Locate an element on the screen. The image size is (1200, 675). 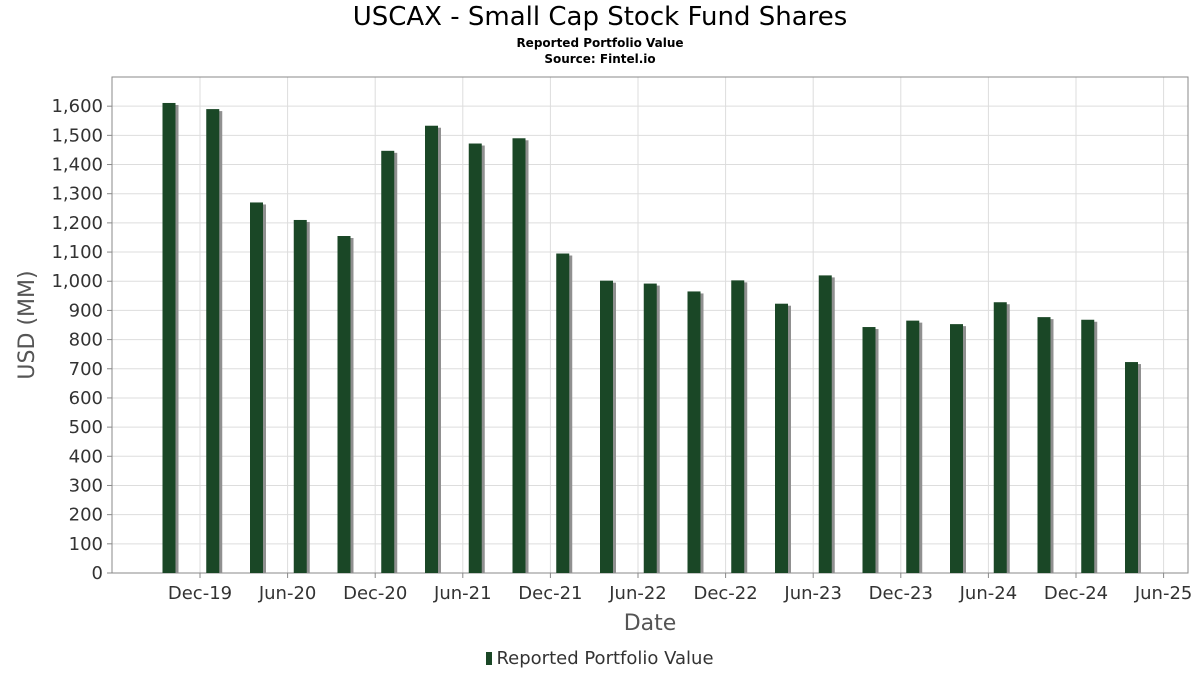
y-tick-label: 200 is located at coordinates (86, 515).